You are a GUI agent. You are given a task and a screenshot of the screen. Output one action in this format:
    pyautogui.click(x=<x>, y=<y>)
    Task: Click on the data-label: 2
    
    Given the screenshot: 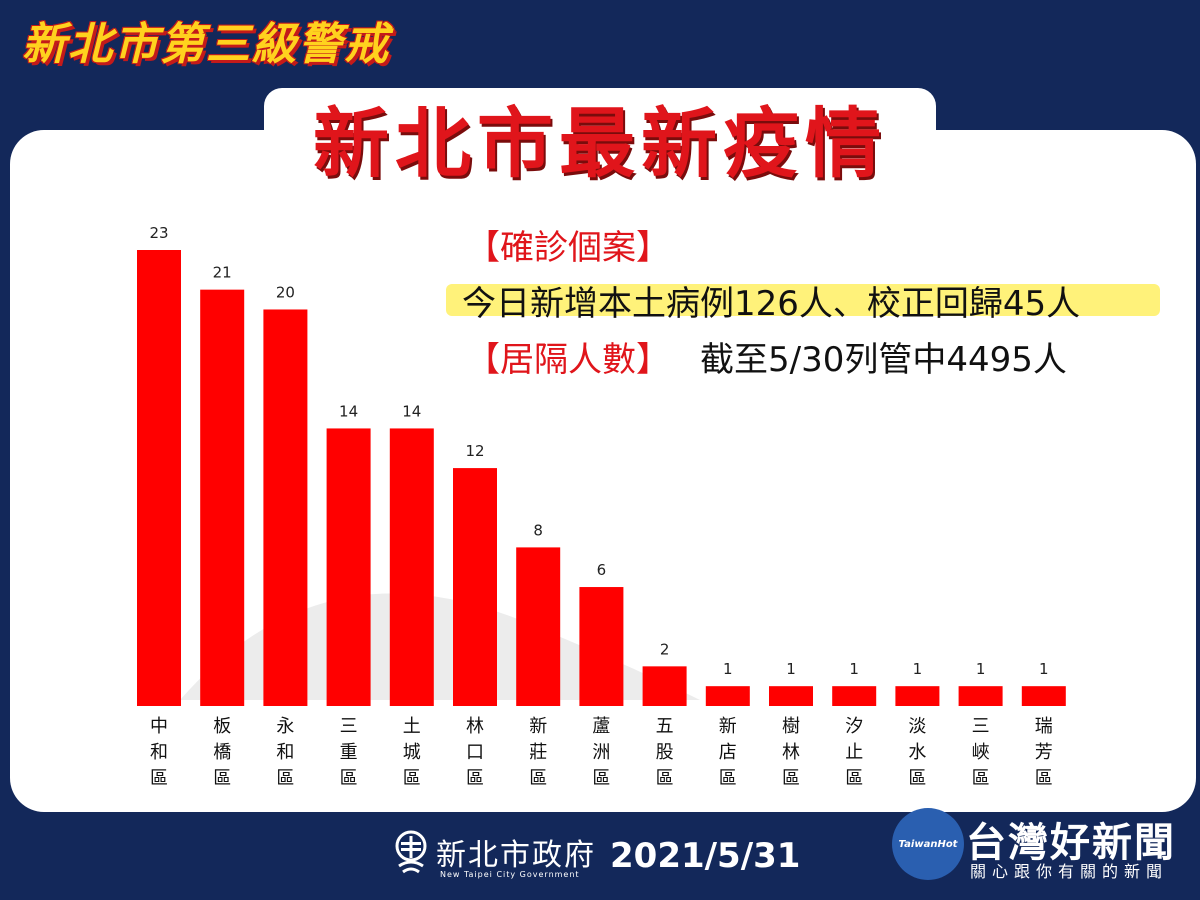 What is the action you would take?
    pyautogui.click(x=665, y=649)
    